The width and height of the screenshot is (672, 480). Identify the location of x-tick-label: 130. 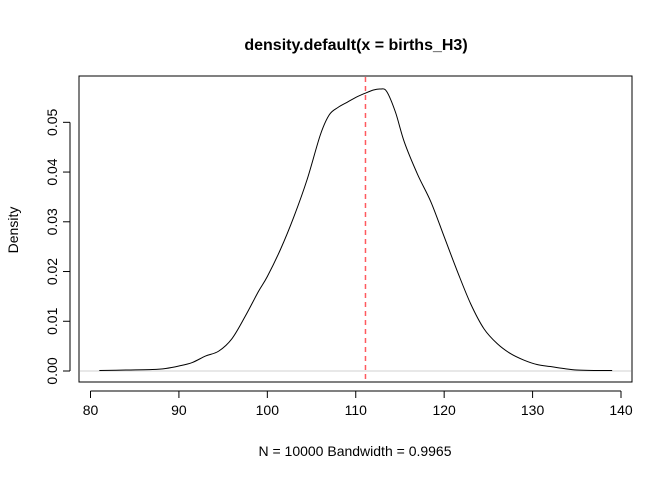
(533, 410).